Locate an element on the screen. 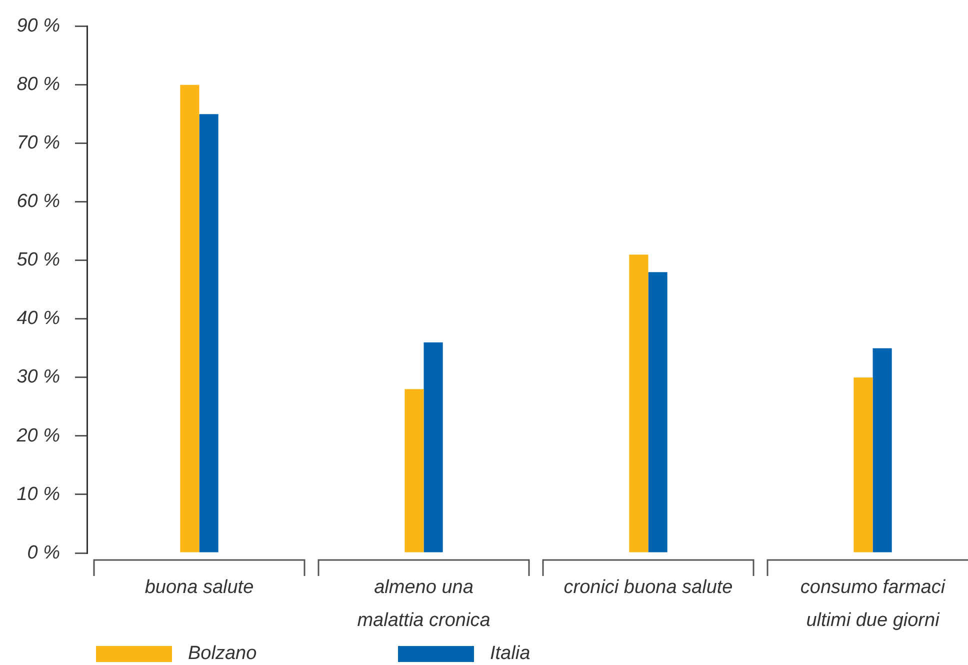  y-tick-label: 30 % is located at coordinates (38, 377).